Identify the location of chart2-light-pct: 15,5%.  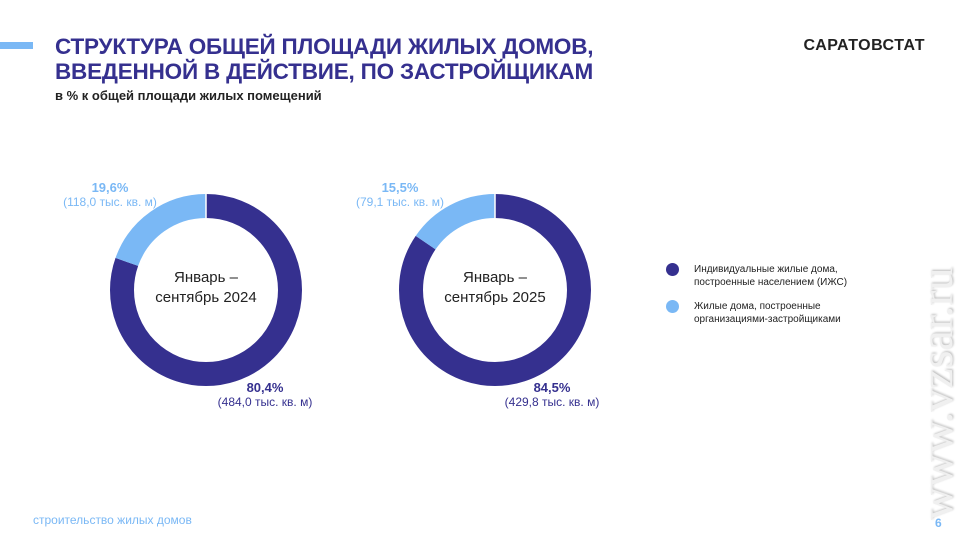
(400, 187).